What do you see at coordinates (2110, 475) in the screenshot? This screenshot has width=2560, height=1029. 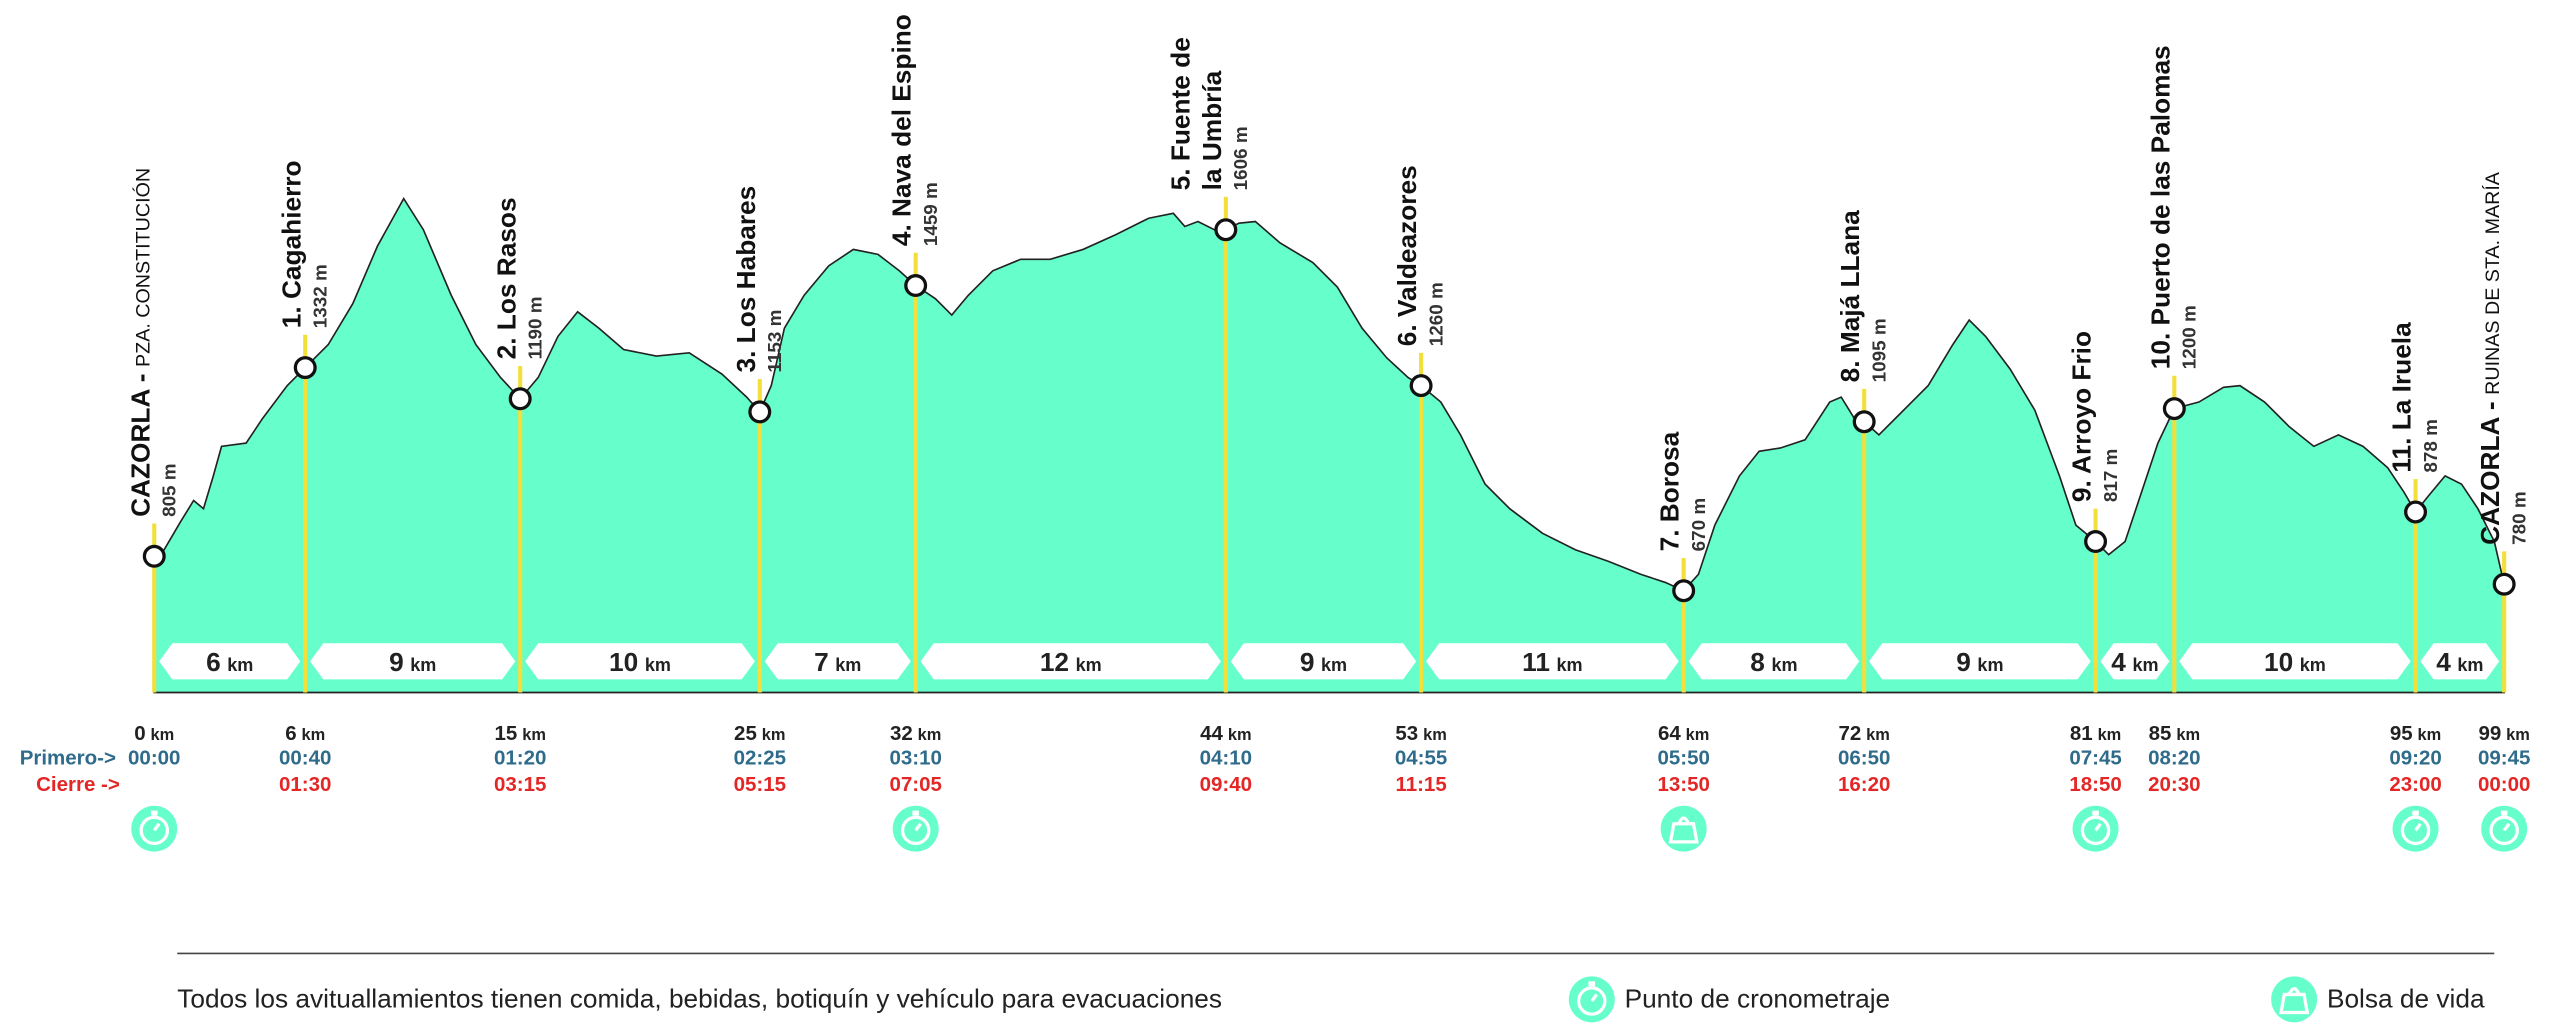 I see `checkpoint-altitude: 817 m` at bounding box center [2110, 475].